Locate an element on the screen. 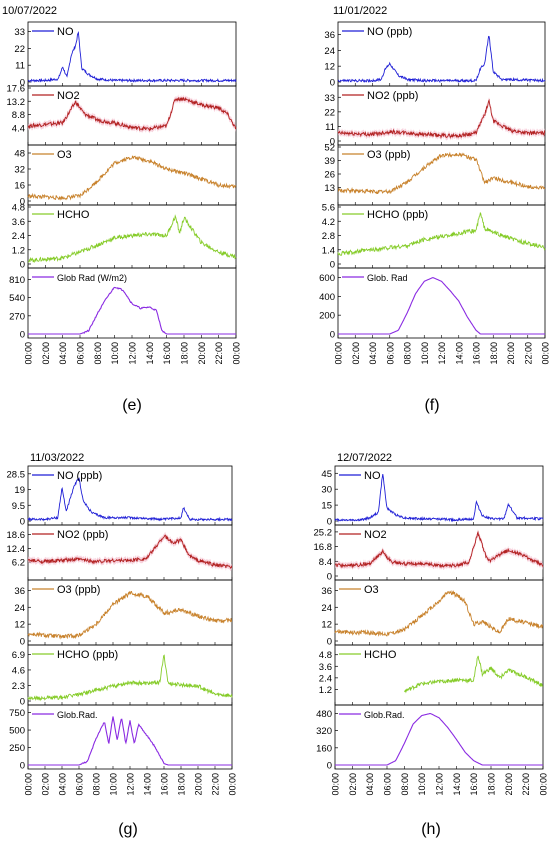 This screenshot has width=550, height=847. y-tick-label: 33 is located at coordinates (19, 32).